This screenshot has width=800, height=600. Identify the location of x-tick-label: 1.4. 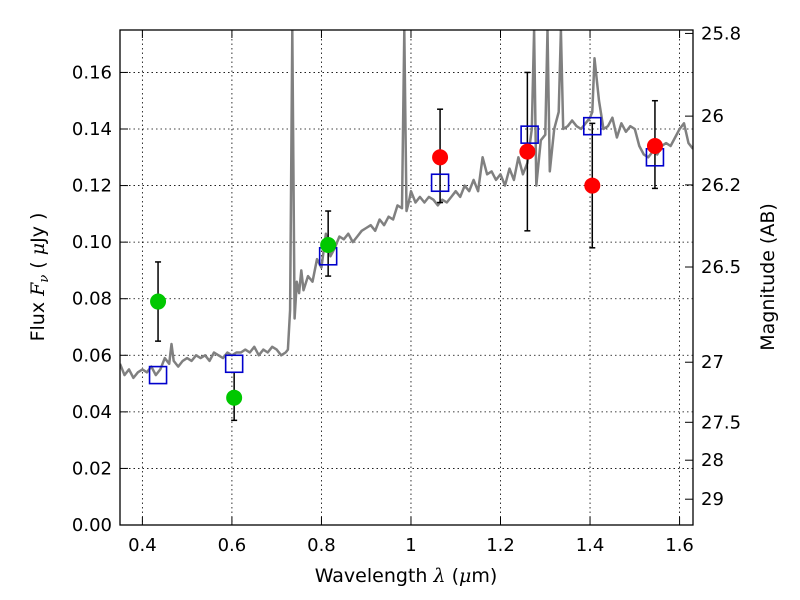
(590, 545).